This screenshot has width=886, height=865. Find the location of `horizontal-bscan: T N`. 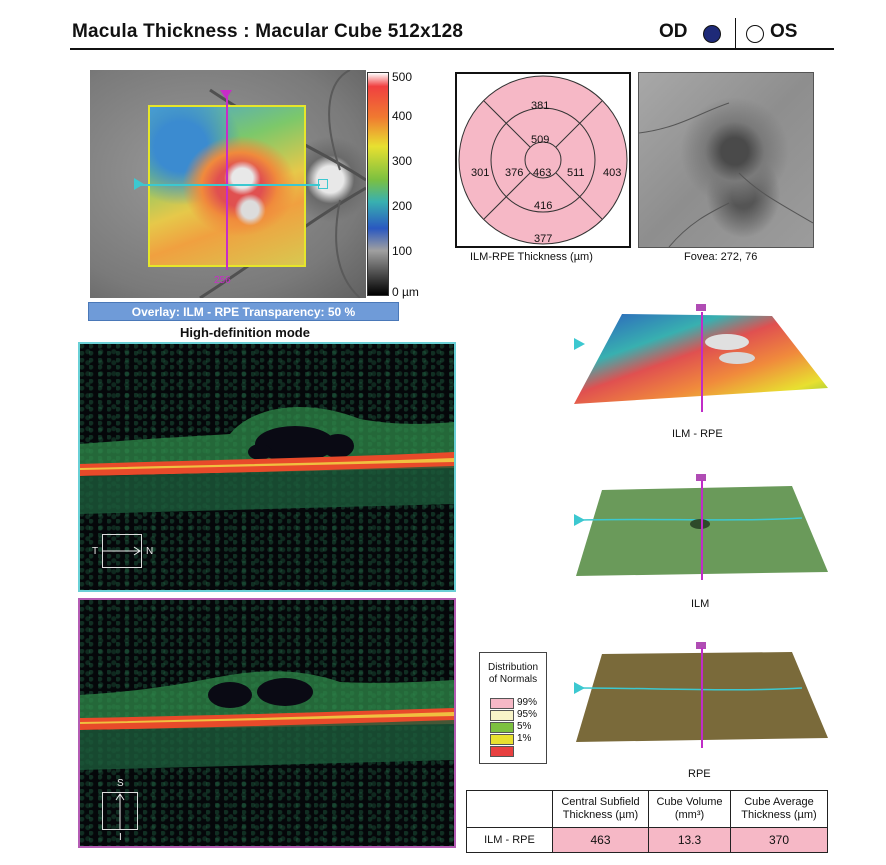

horizontal-bscan: T N is located at coordinates (267, 467).